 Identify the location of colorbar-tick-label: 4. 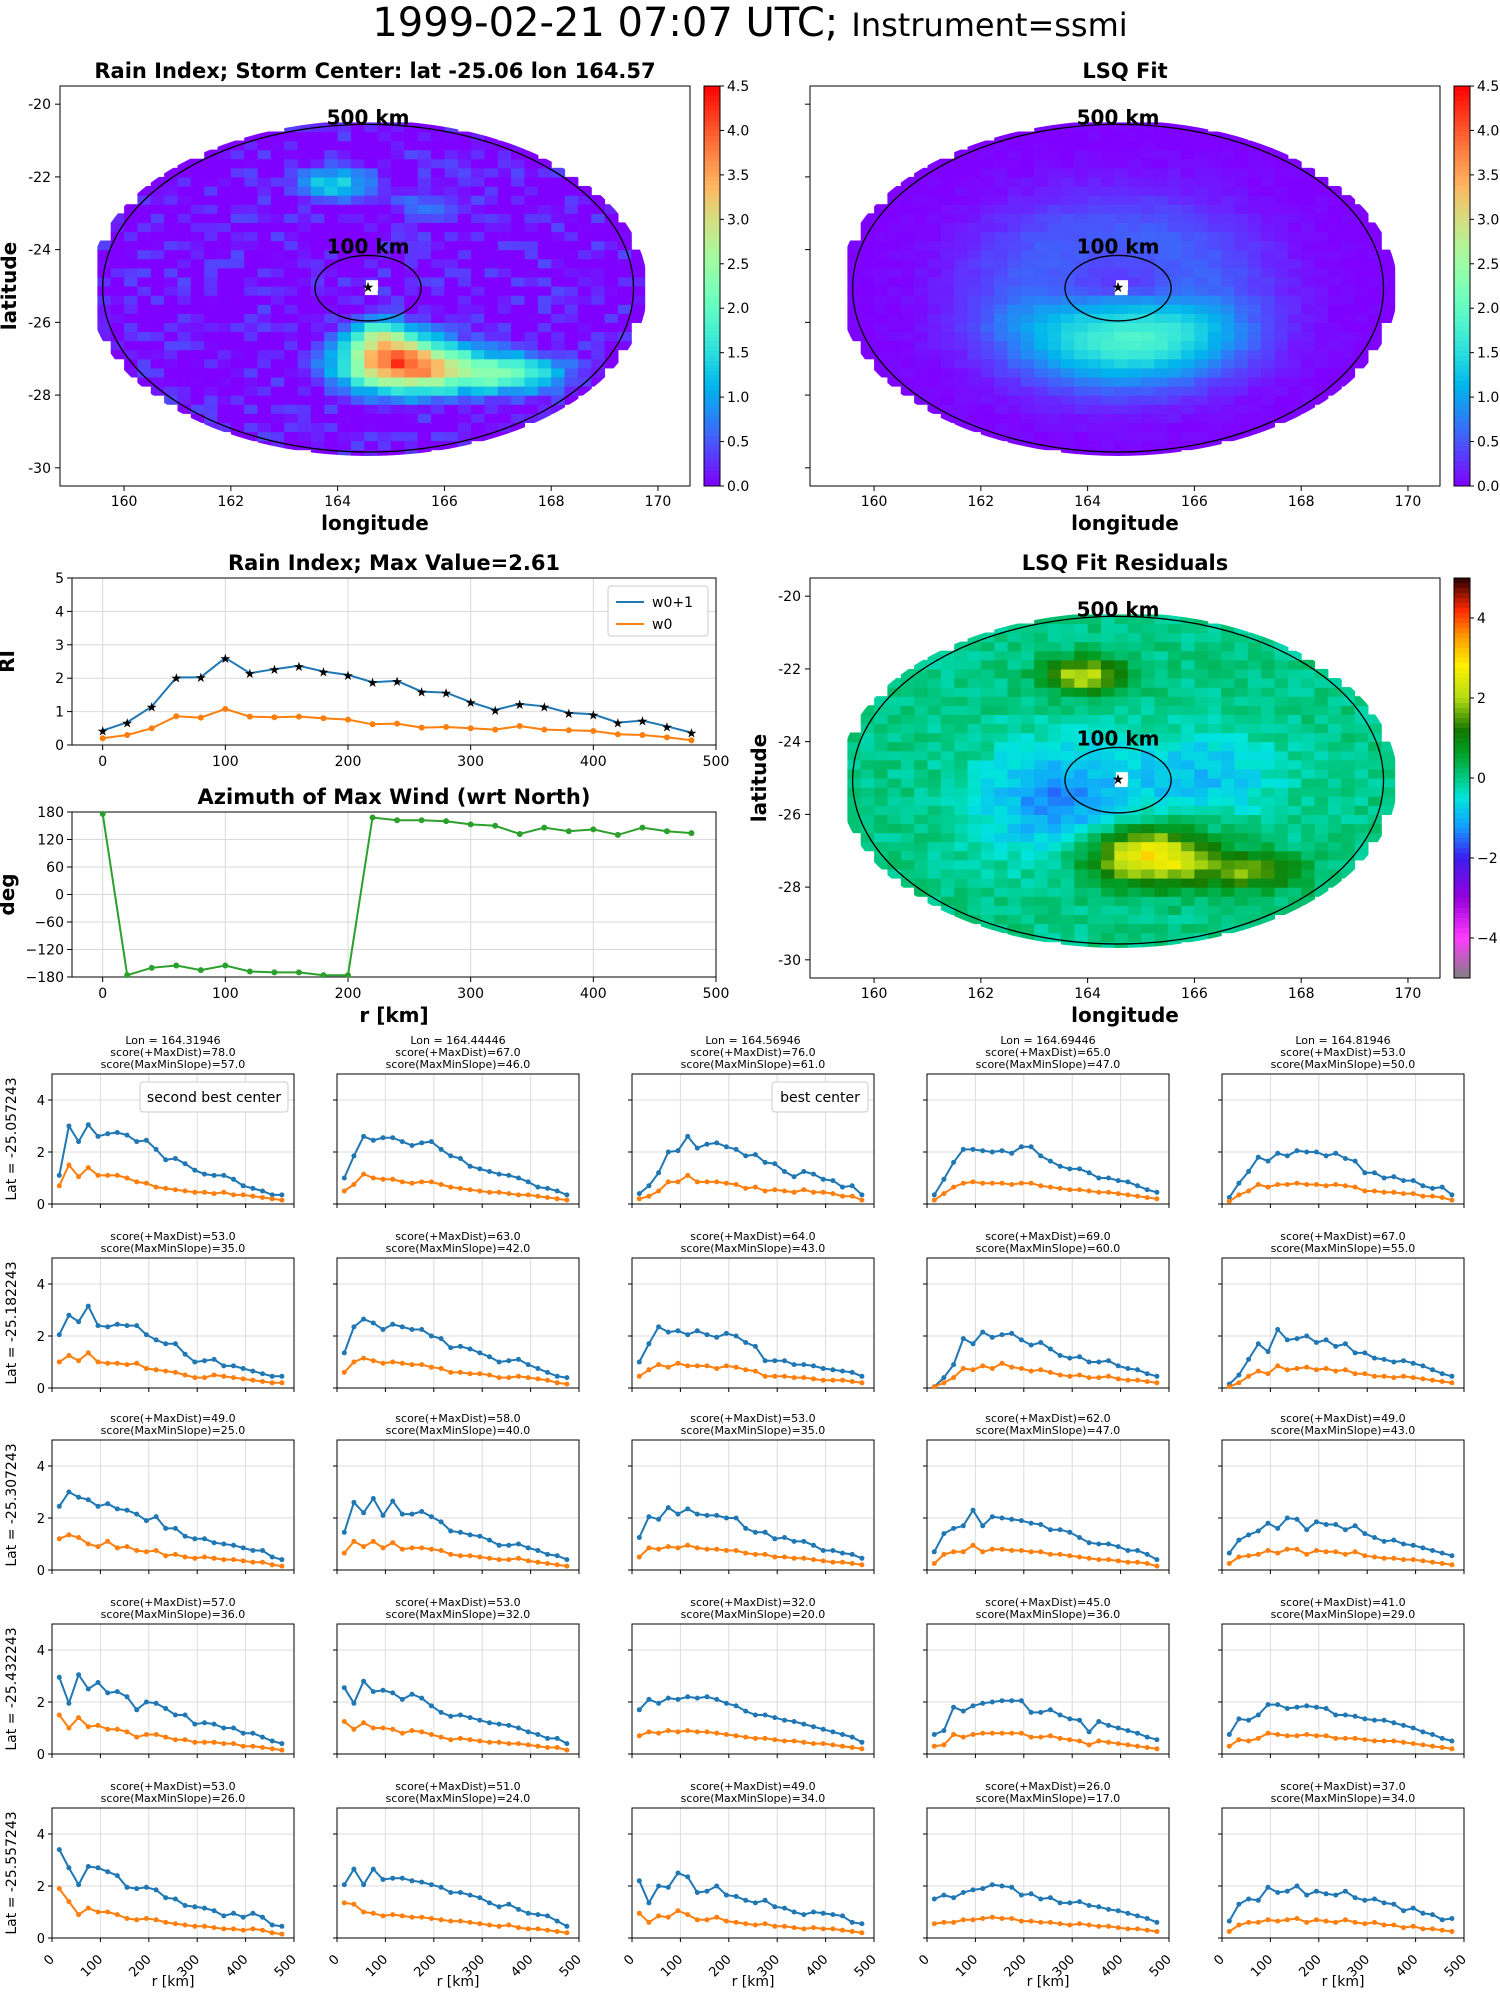
(1481, 619).